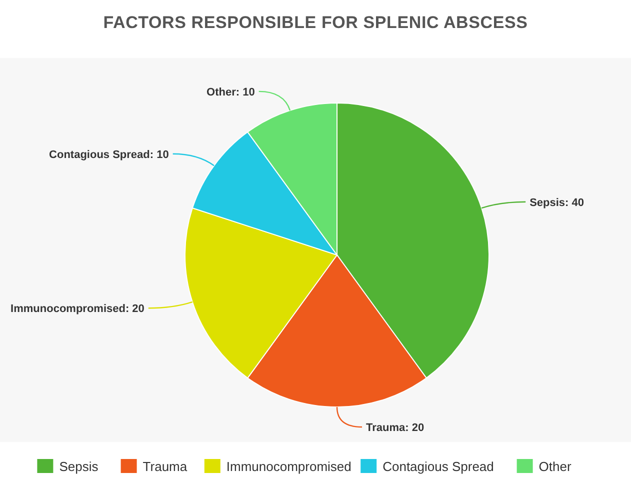 The height and width of the screenshot is (490, 631). Describe the element at coordinates (438, 466) in the screenshot. I see `legend-label: Contagious Spread` at that location.